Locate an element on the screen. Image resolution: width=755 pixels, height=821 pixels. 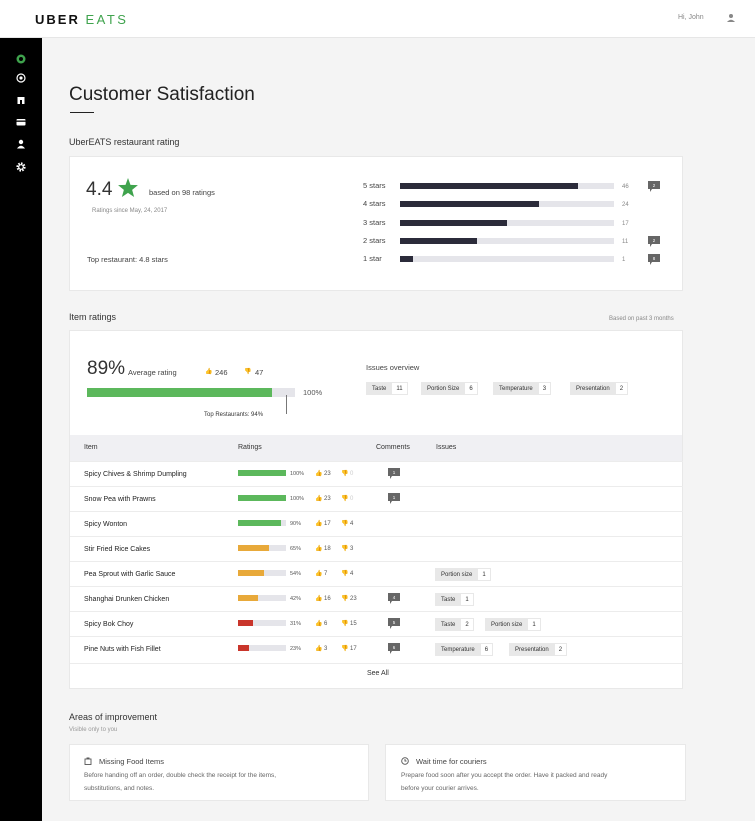
card-icon is located at coordinates (21, 122).